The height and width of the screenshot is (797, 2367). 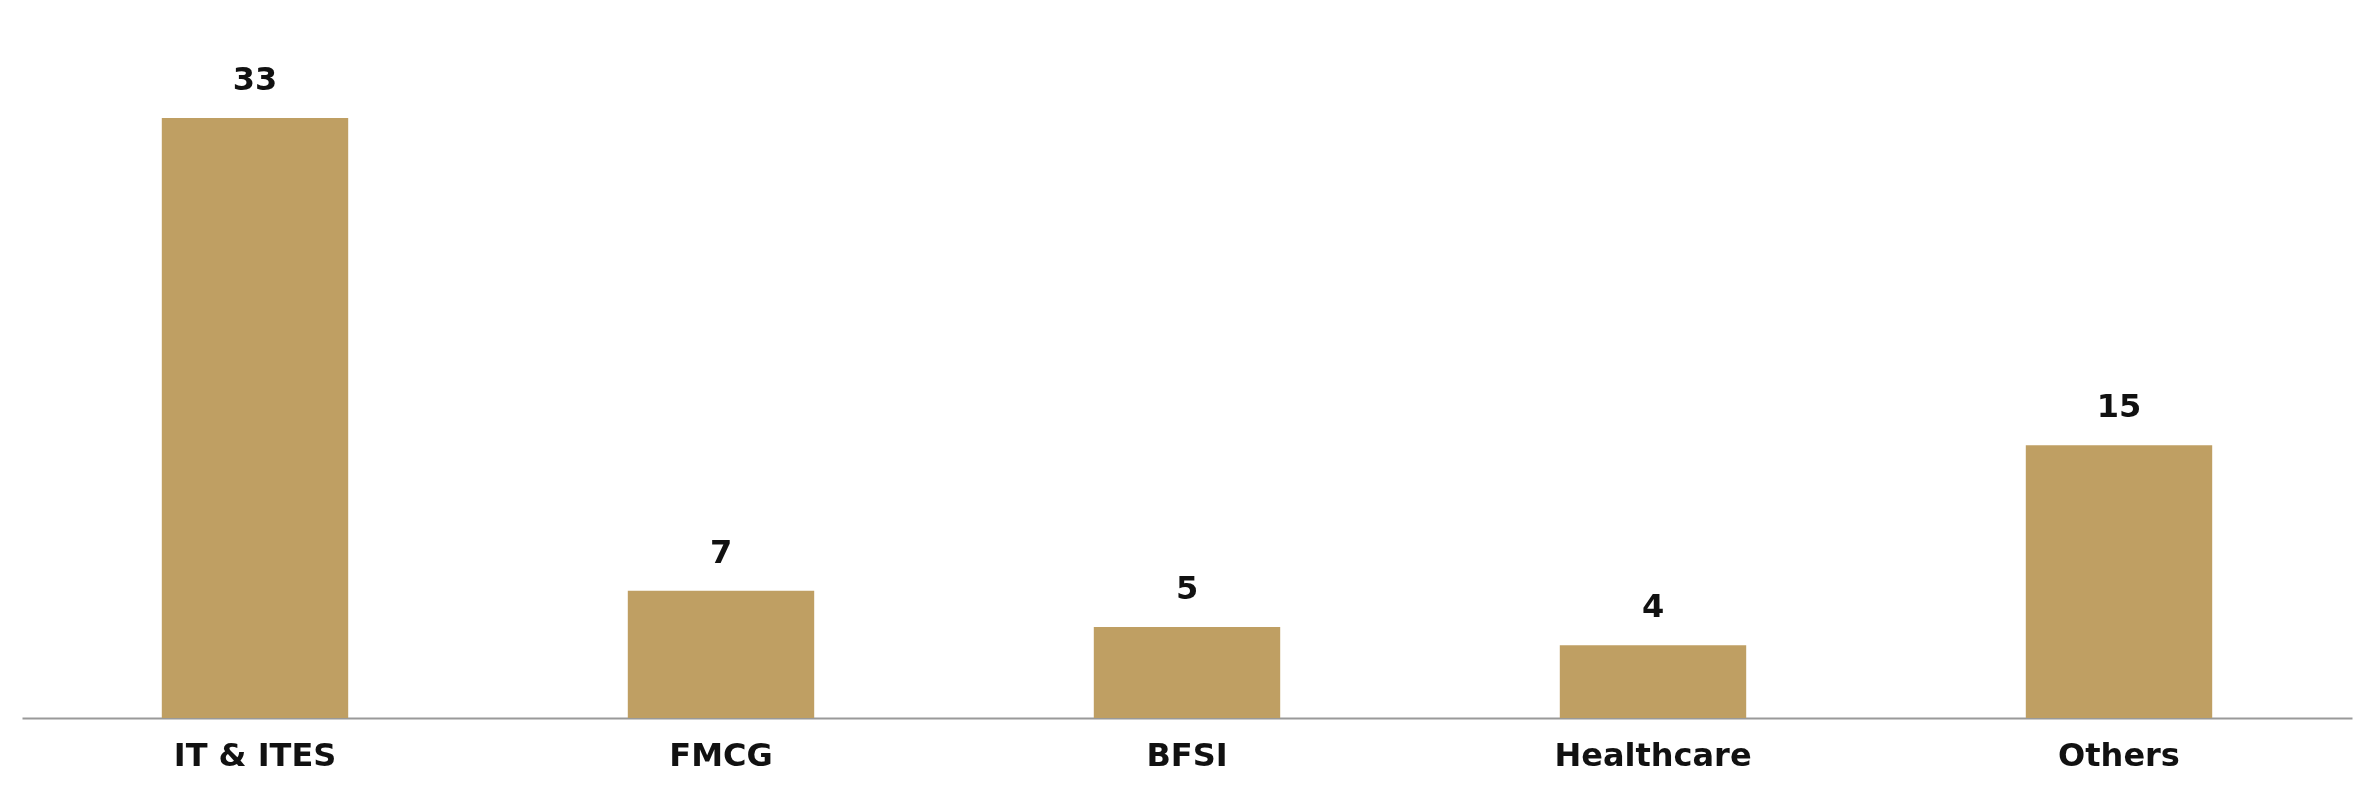 I want to click on x-tick-label: FMCG, so click(x=721, y=754).